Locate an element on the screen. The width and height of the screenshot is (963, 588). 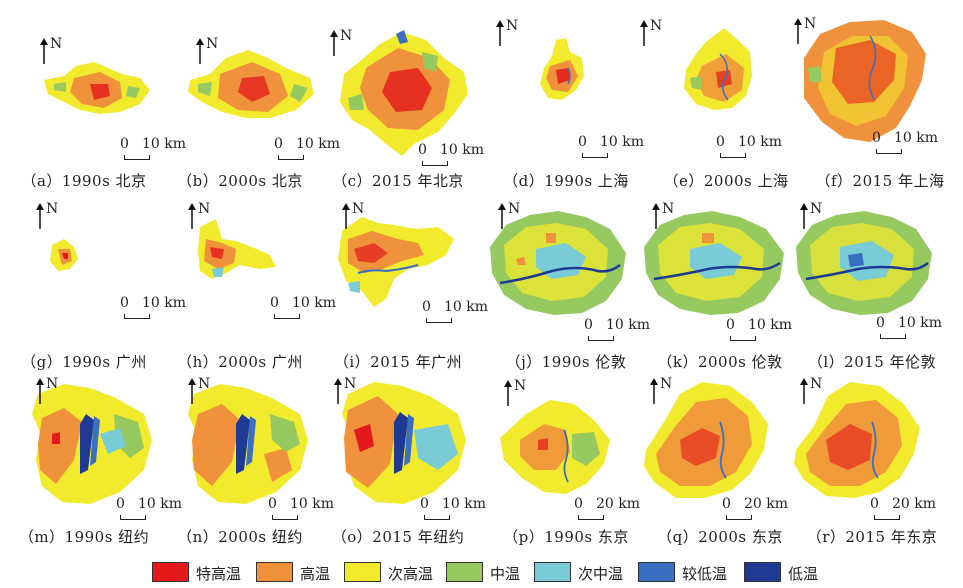
panel-caption: （j）1990s 伦敦 is located at coordinates (566, 362).